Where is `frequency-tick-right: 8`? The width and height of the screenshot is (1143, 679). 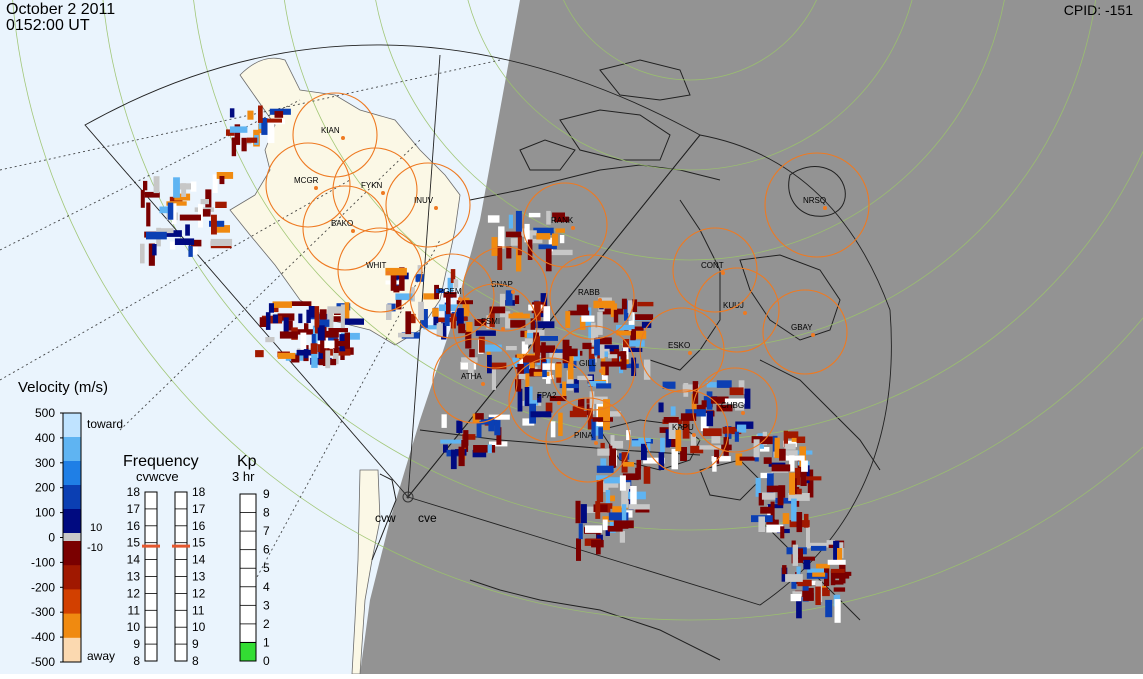 frequency-tick-right: 8 is located at coordinates (195, 661).